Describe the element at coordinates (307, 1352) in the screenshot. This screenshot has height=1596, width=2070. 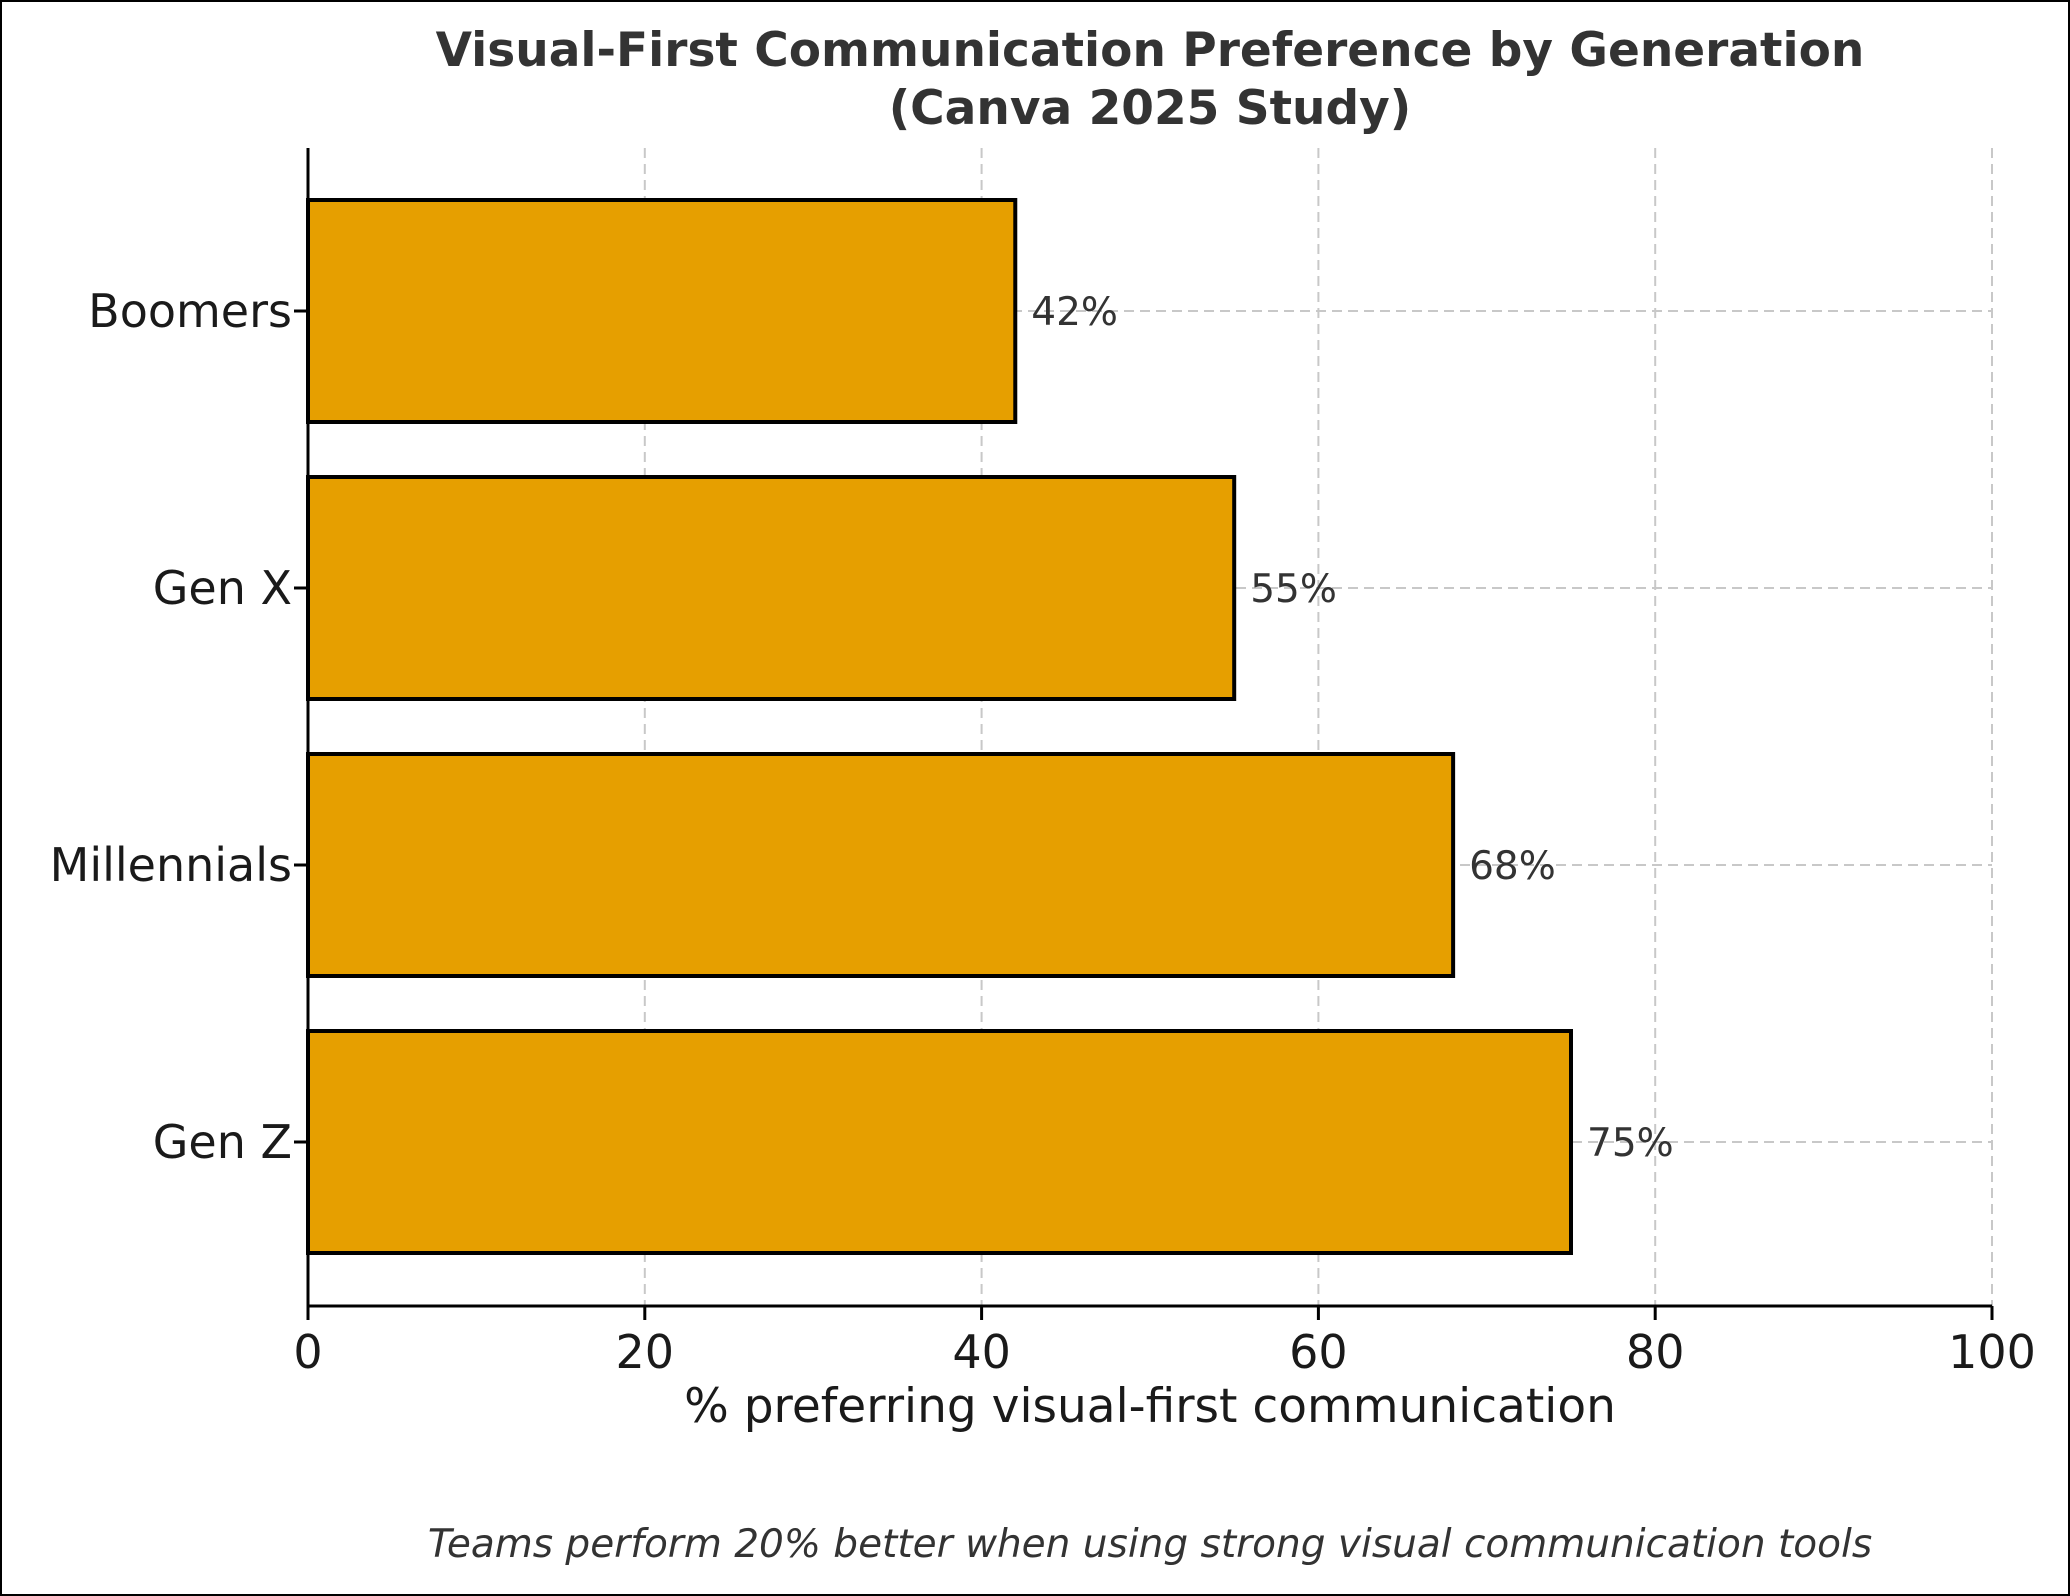
I see `x-tick-label-0: 0` at that location.